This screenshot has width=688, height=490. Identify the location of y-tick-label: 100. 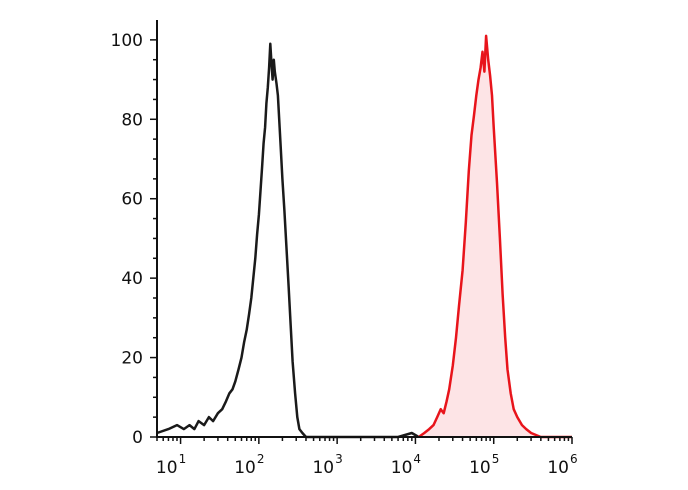
(127, 41).